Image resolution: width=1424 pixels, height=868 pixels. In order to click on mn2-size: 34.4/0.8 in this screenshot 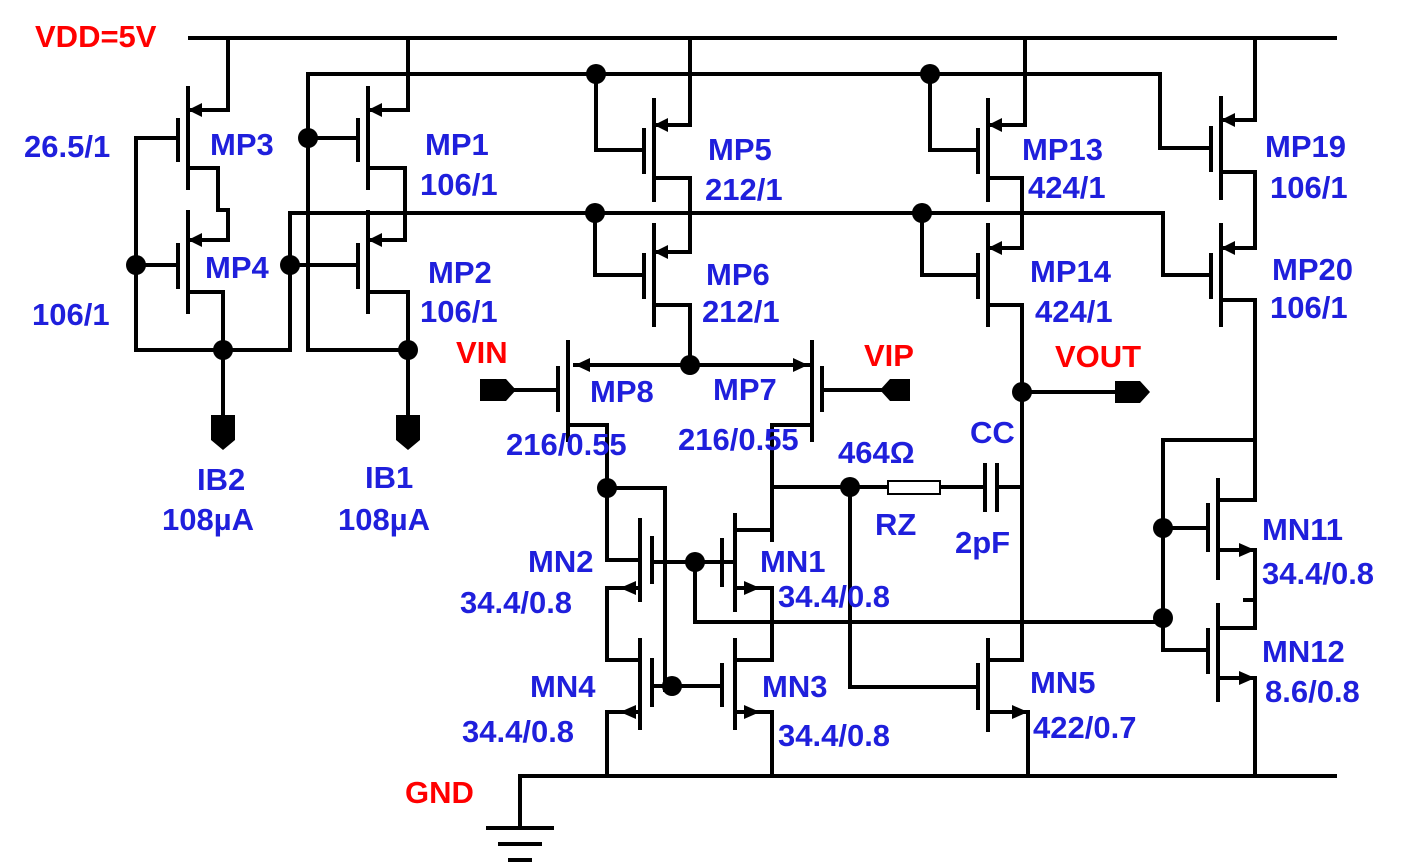, I will do `click(516, 602)`.